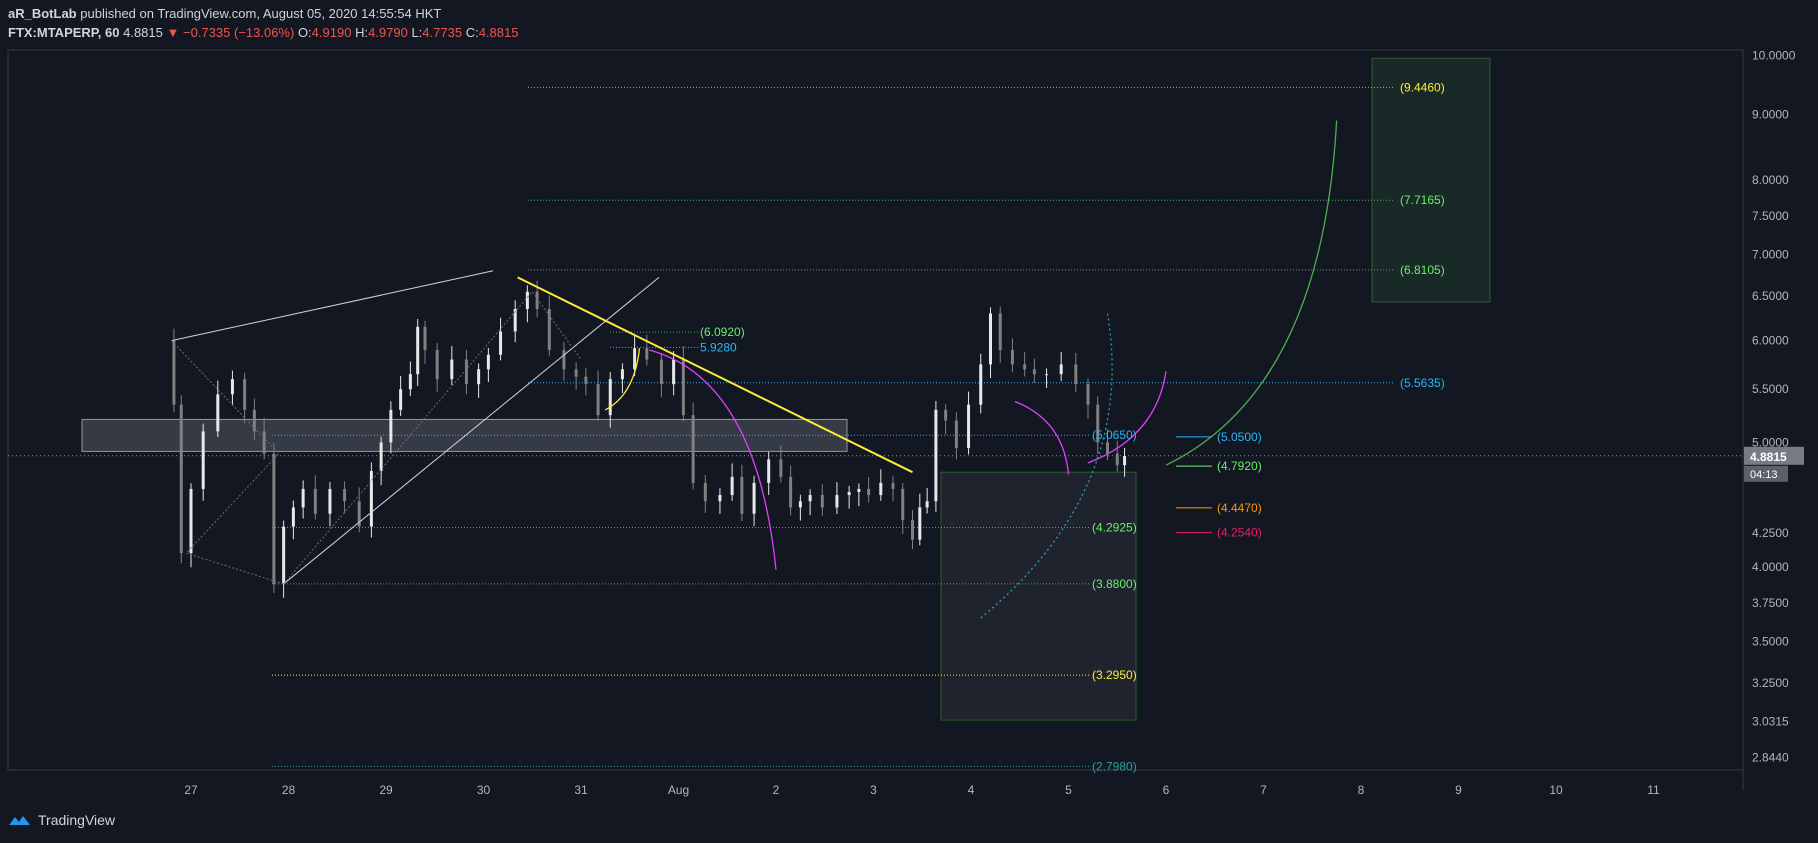 Image resolution: width=1818 pixels, height=843 pixels. Describe the element at coordinates (1770, 683) in the screenshot. I see `y-tick-label: 3.2500` at that location.